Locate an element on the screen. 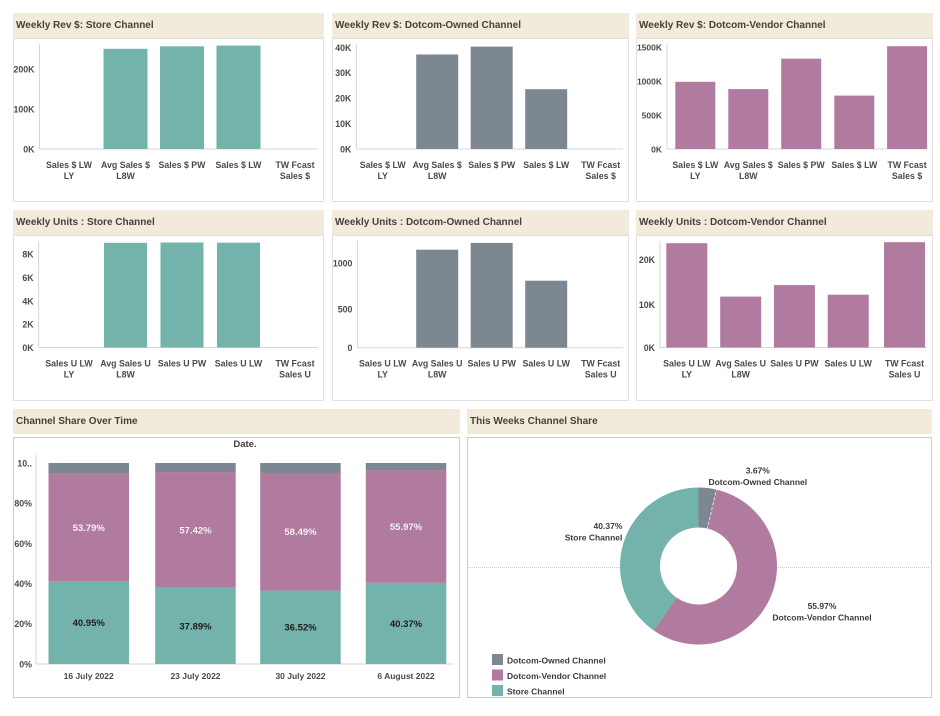 This screenshot has width=940, height=716. svg-text: 40.95% is located at coordinates (89, 623).